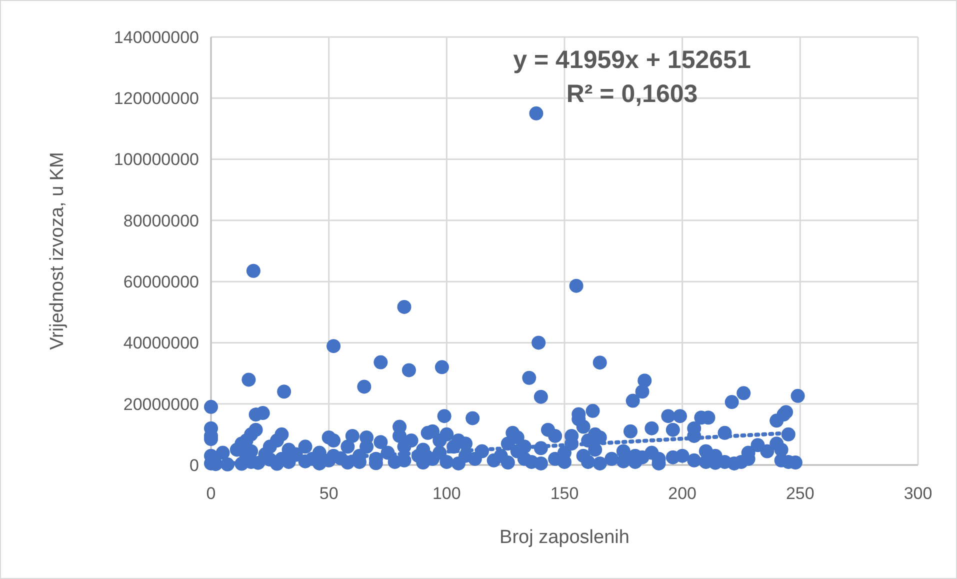 This screenshot has width=957, height=579. Describe the element at coordinates (632, 94) in the screenshot. I see `annotation: R² = 0,1603` at that location.